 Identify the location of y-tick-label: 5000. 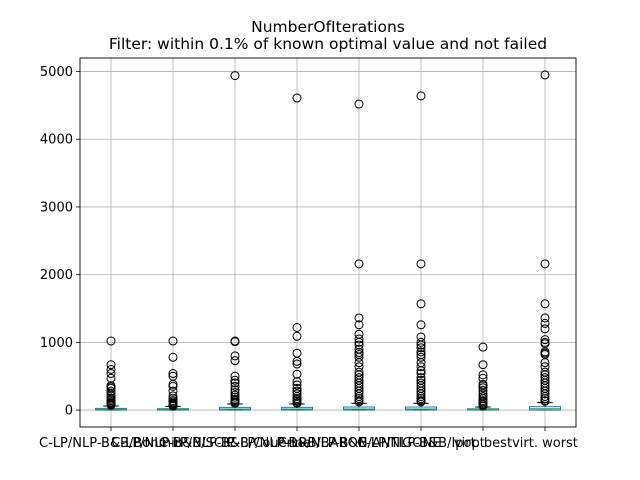
(56, 72).